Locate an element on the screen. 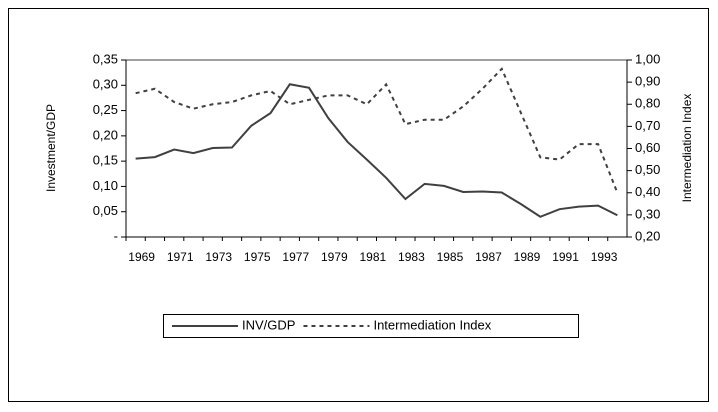  y-tick-label: 0,20 is located at coordinates (105, 134).